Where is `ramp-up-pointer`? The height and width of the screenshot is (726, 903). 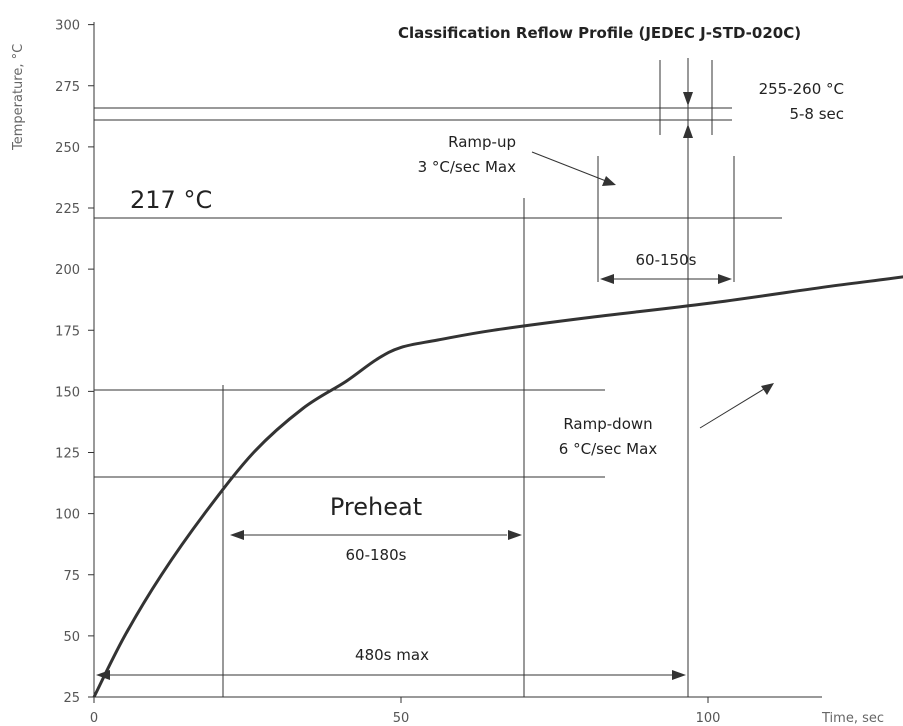
ramp-up-pointer is located at coordinates (569, 166).